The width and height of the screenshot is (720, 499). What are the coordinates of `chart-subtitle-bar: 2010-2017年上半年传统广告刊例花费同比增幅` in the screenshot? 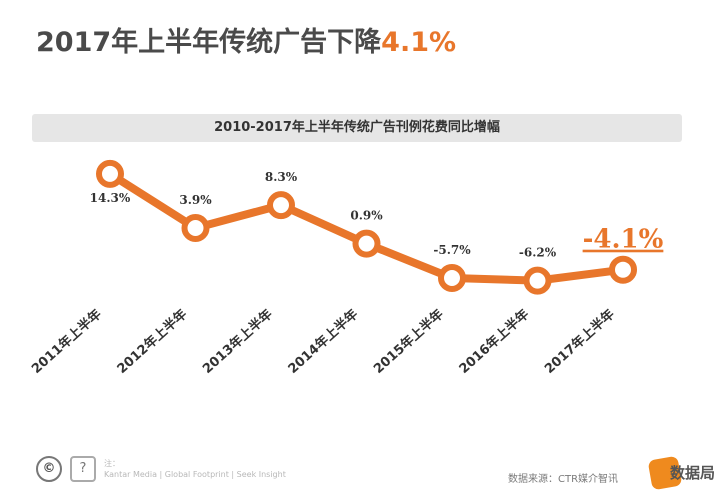 It's located at (357, 128).